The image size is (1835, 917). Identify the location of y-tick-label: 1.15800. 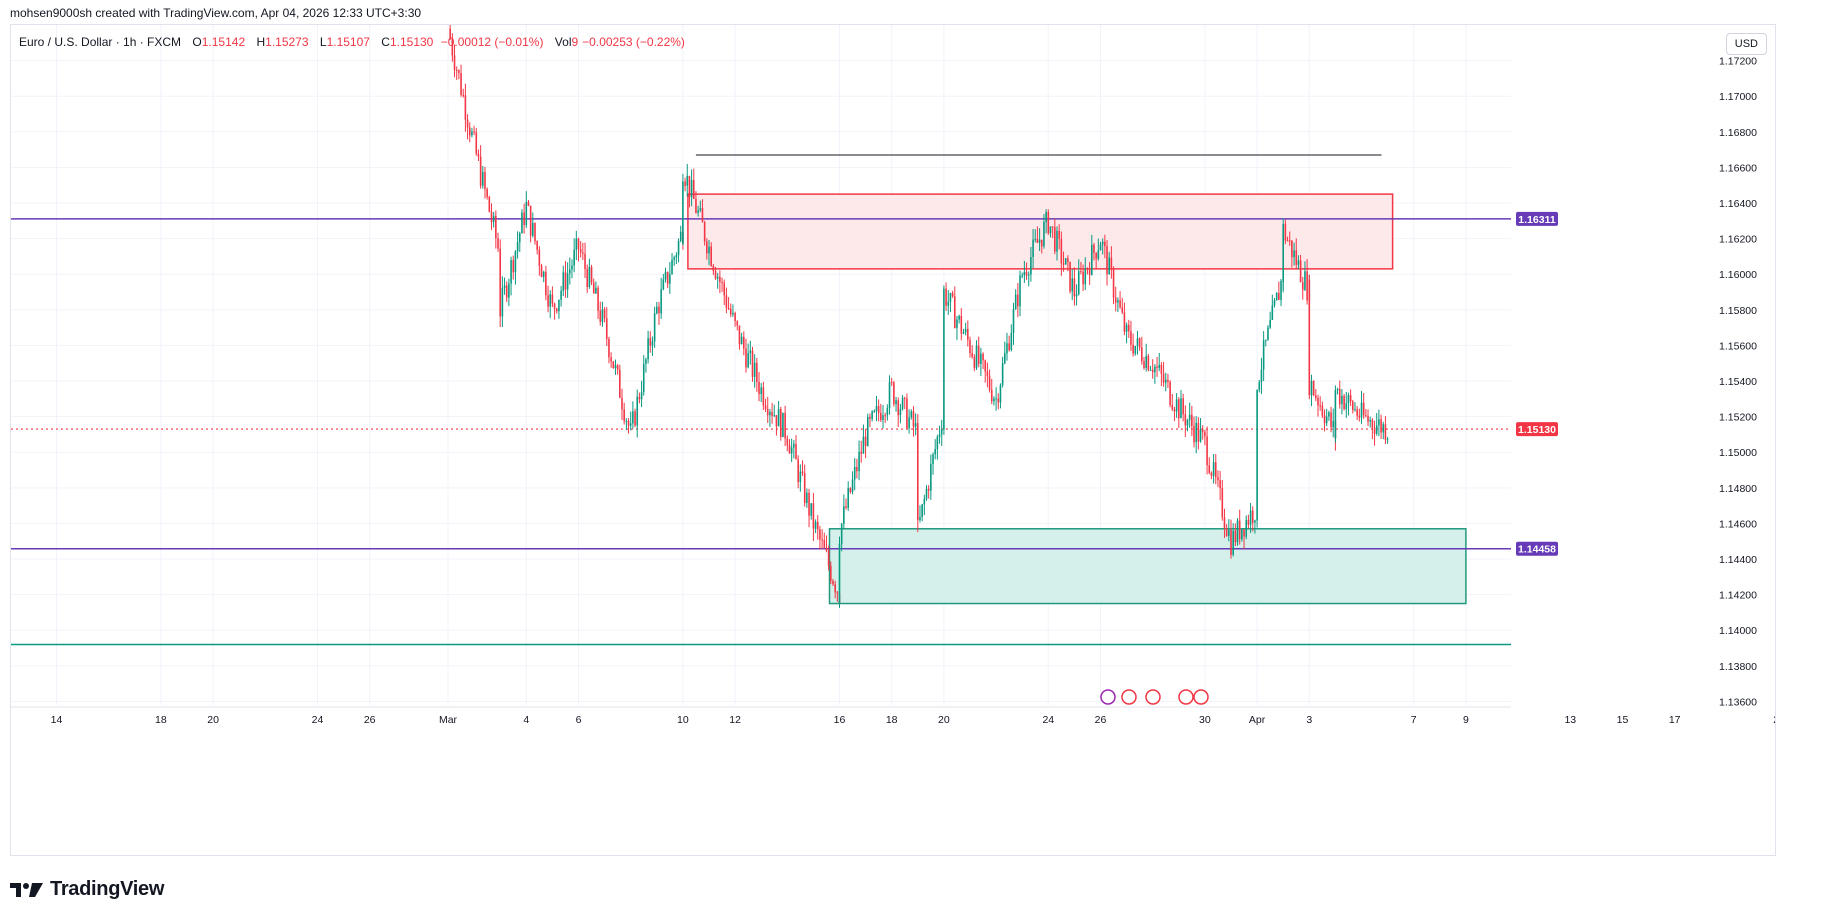
(1738, 311).